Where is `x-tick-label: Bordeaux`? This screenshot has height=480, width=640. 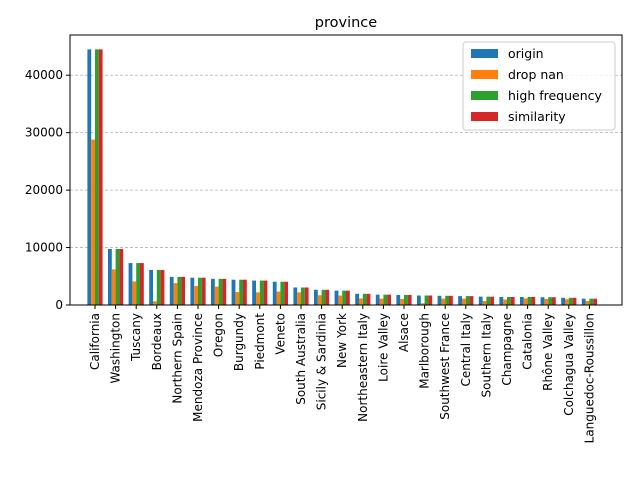
x-tick-label: Bordeaux is located at coordinates (157, 341).